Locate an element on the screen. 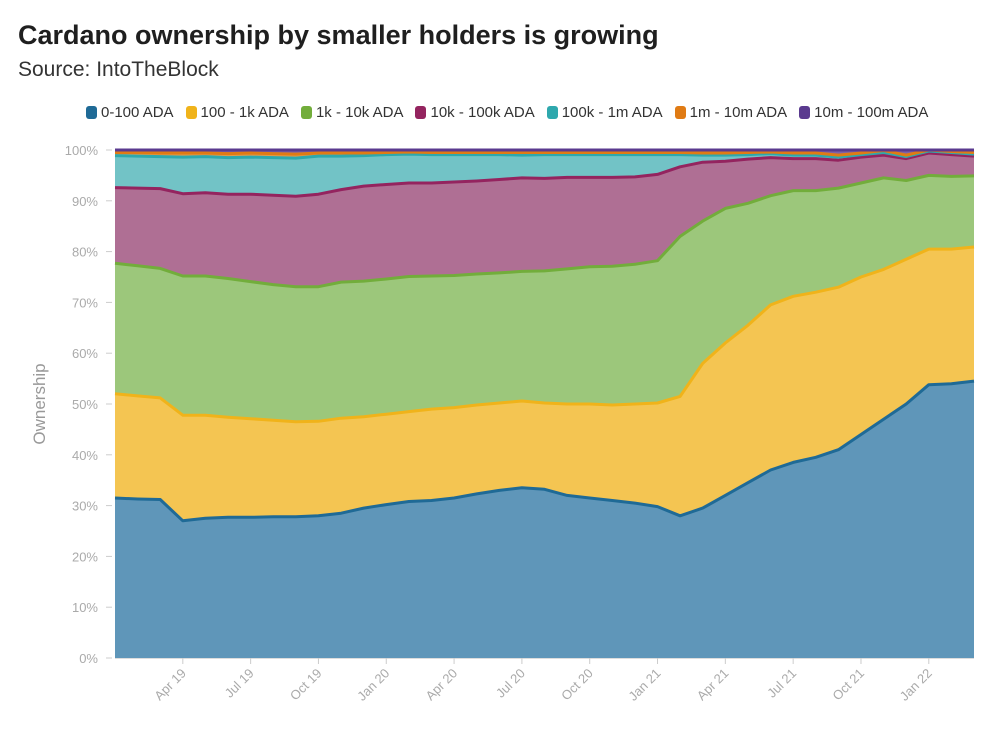  x-tick-label: Jan 22 is located at coordinates (916, 685).